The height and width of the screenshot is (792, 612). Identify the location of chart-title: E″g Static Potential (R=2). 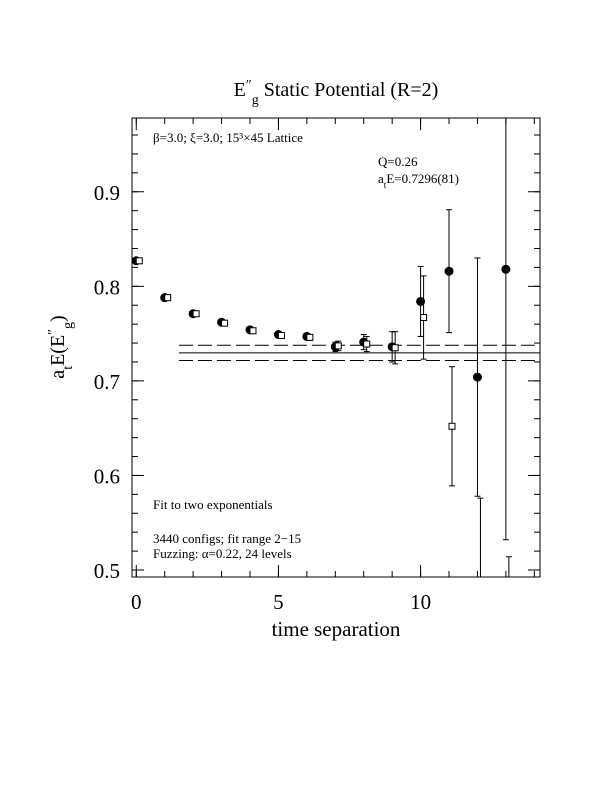
(336, 93).